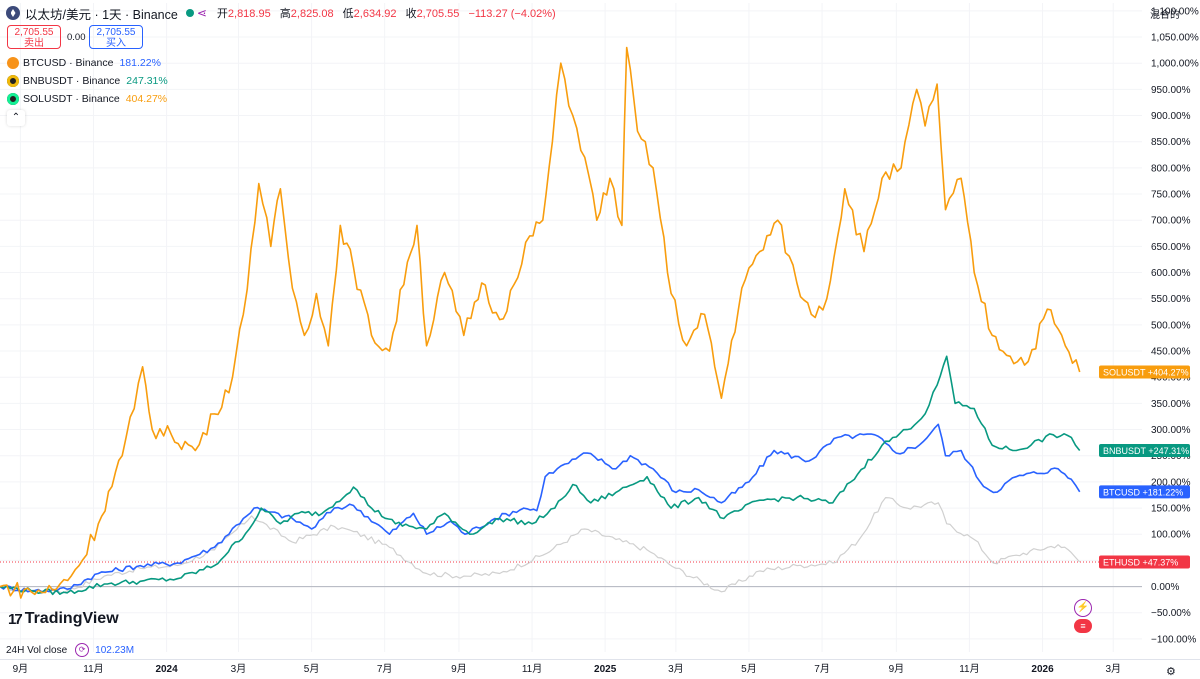 Image resolution: width=1200 pixels, height=679 pixels. Describe the element at coordinates (1171, 195) in the screenshot. I see `y-tick-label: 750.00%` at that location.